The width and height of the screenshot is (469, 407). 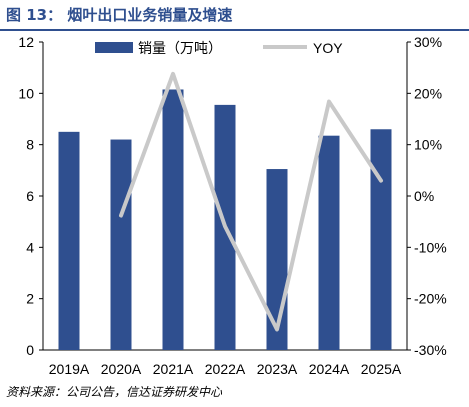 What do you see at coordinates (277, 369) in the screenshot?
I see `x-tick-label: 2023A` at bounding box center [277, 369].